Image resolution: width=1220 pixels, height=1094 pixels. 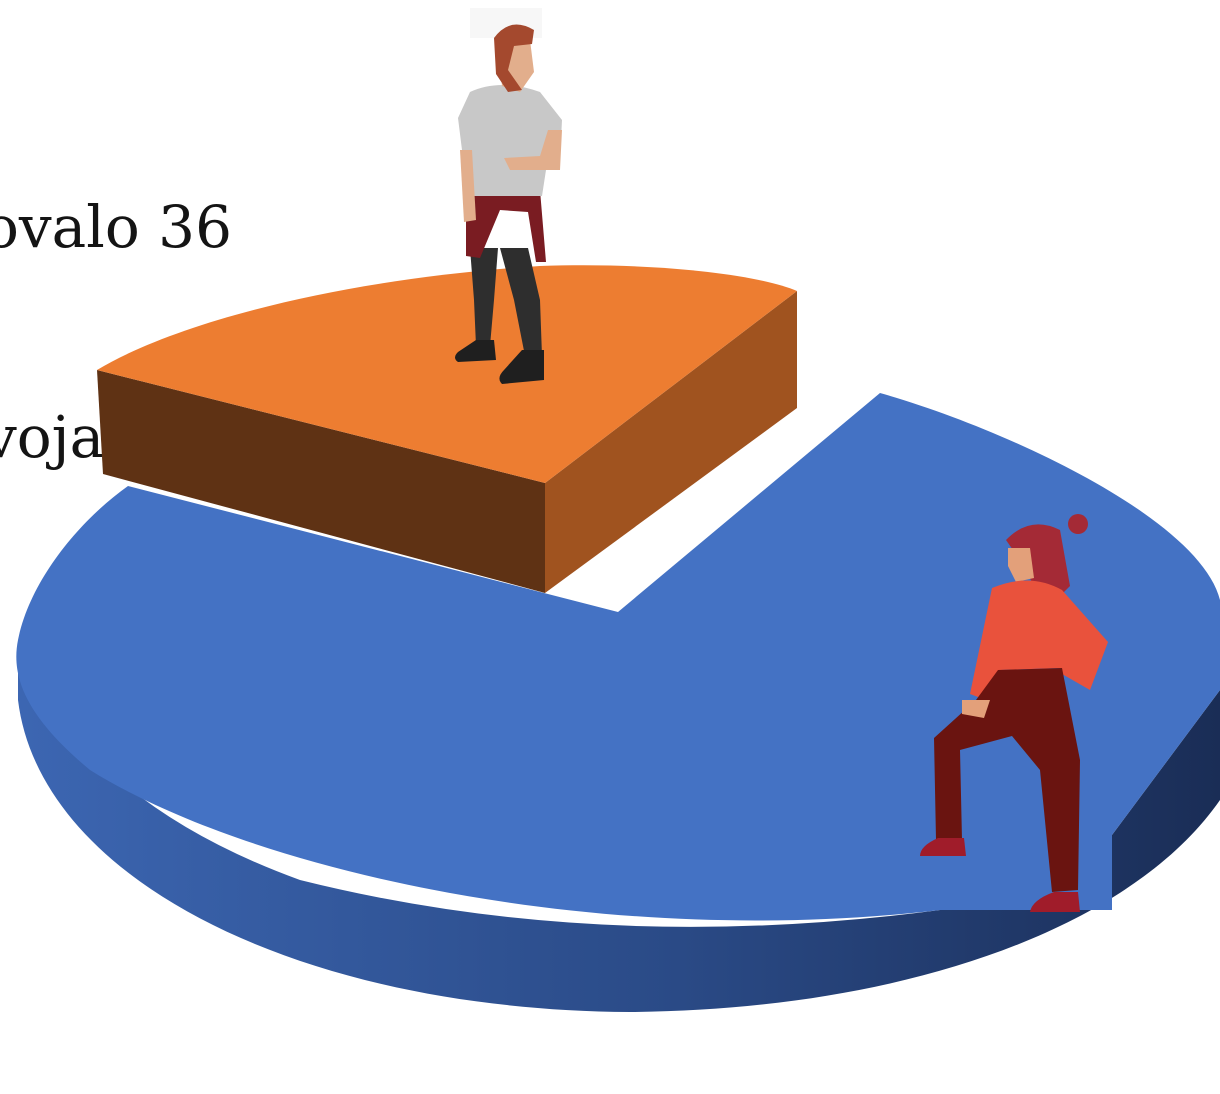 What do you see at coordinates (521, 302) in the screenshot?
I see `man-leg-right` at bounding box center [521, 302].